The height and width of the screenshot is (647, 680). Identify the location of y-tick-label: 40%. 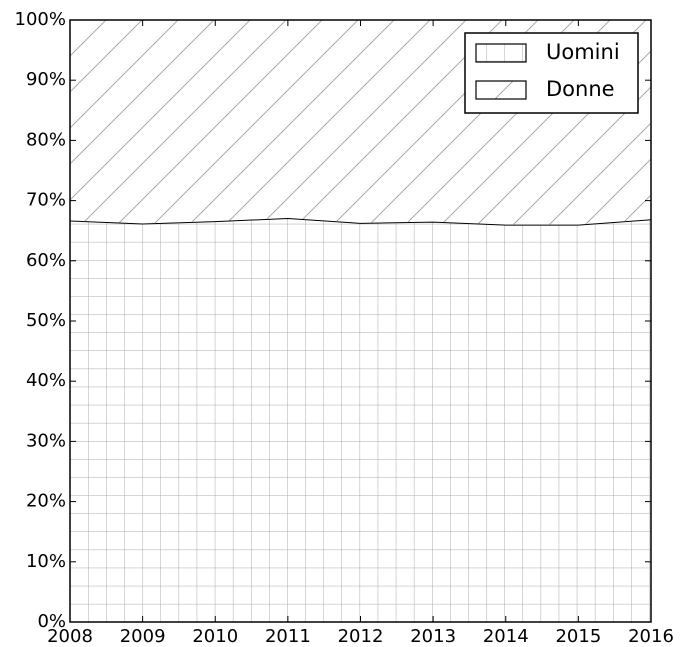
(46, 380).